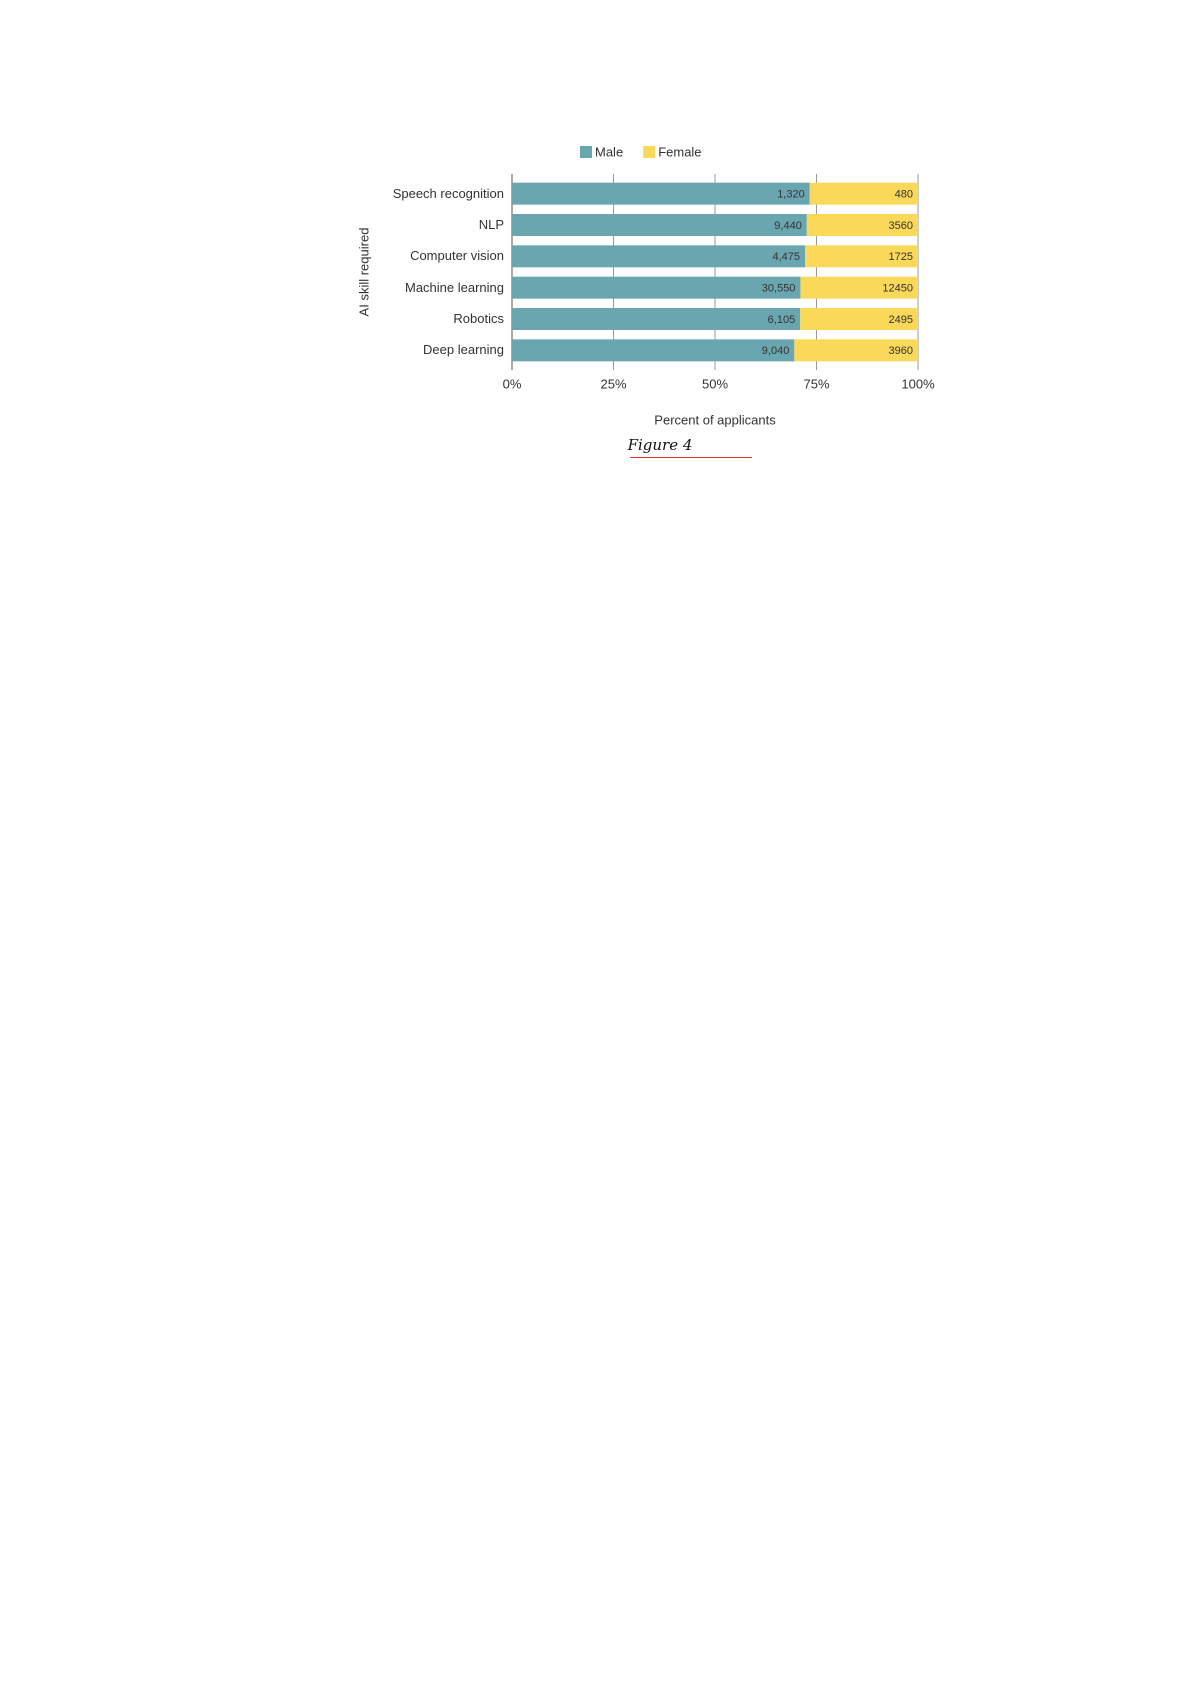 The image size is (1192, 1685). Describe the element at coordinates (457, 256) in the screenshot. I see `y-tick-label: Computer vision` at that location.